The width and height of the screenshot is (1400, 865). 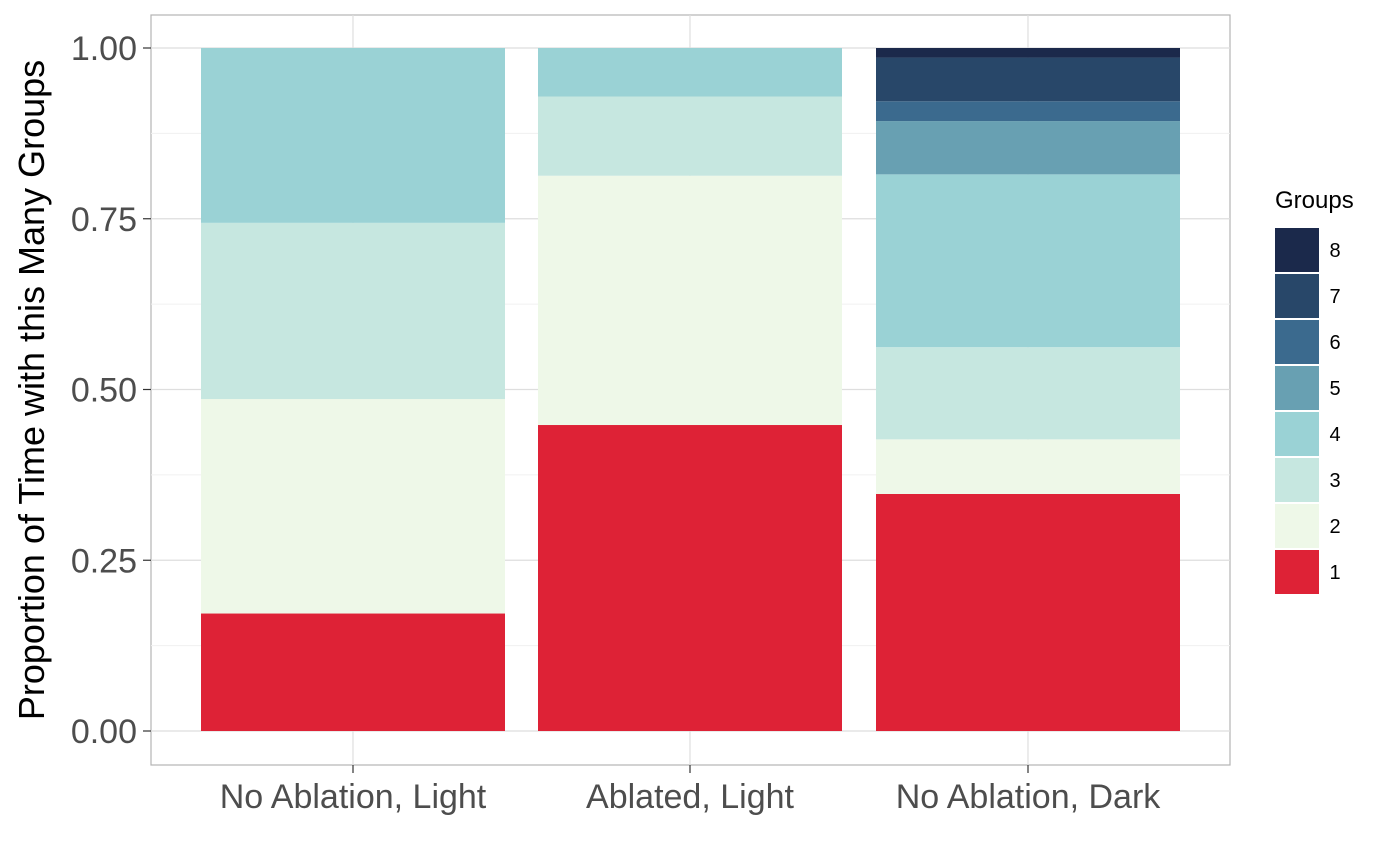 What do you see at coordinates (1334, 435) in the screenshot?
I see `legend-label: 4` at bounding box center [1334, 435].